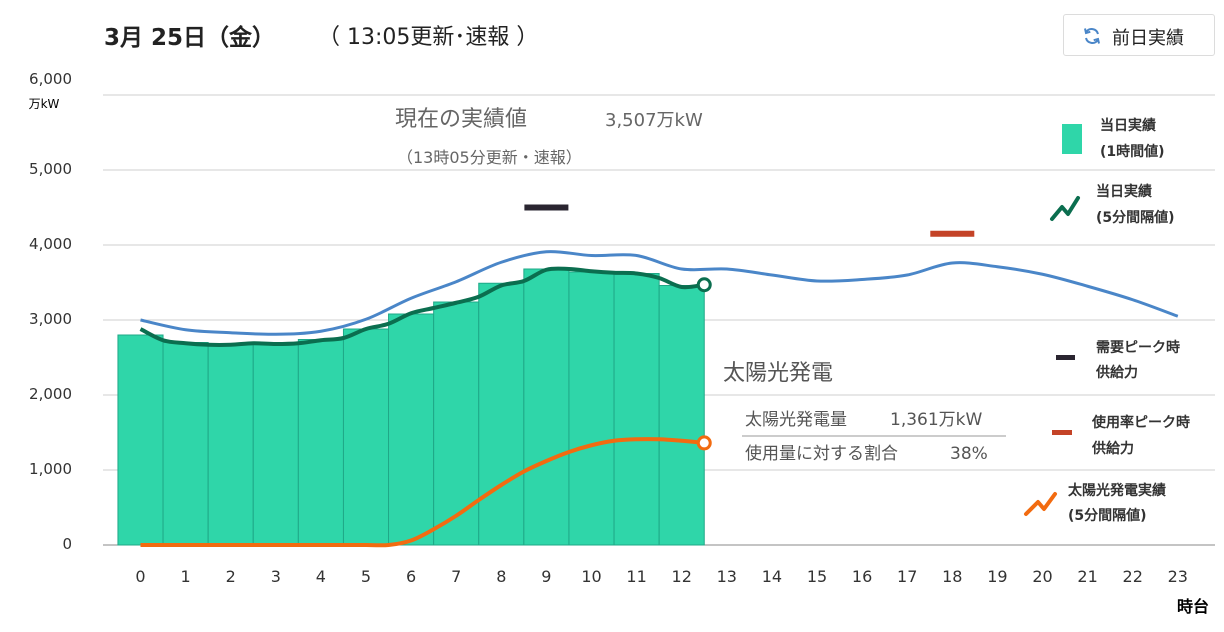 The image size is (1224, 632). I want to click on x-tick-label: 17, so click(907, 576).